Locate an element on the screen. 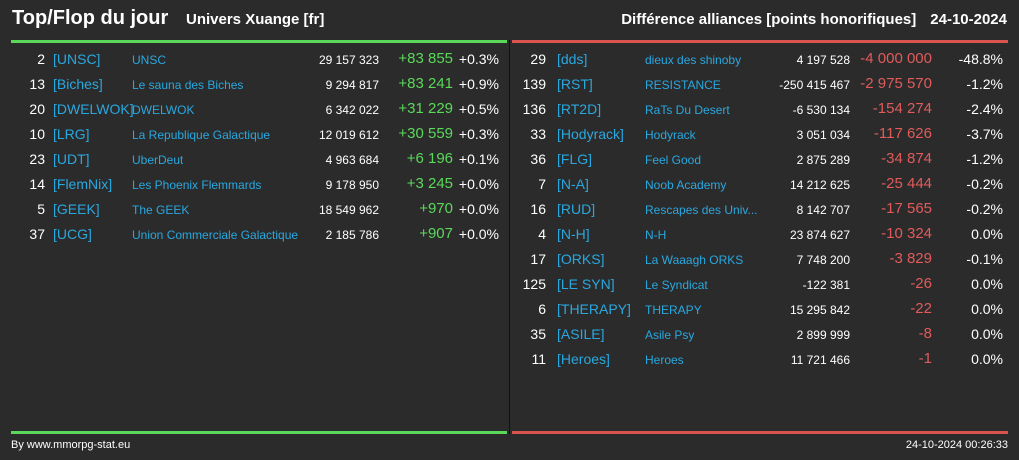 This screenshot has width=1019, height=460. alliance-points: 29 157 323 is located at coordinates (348, 60).